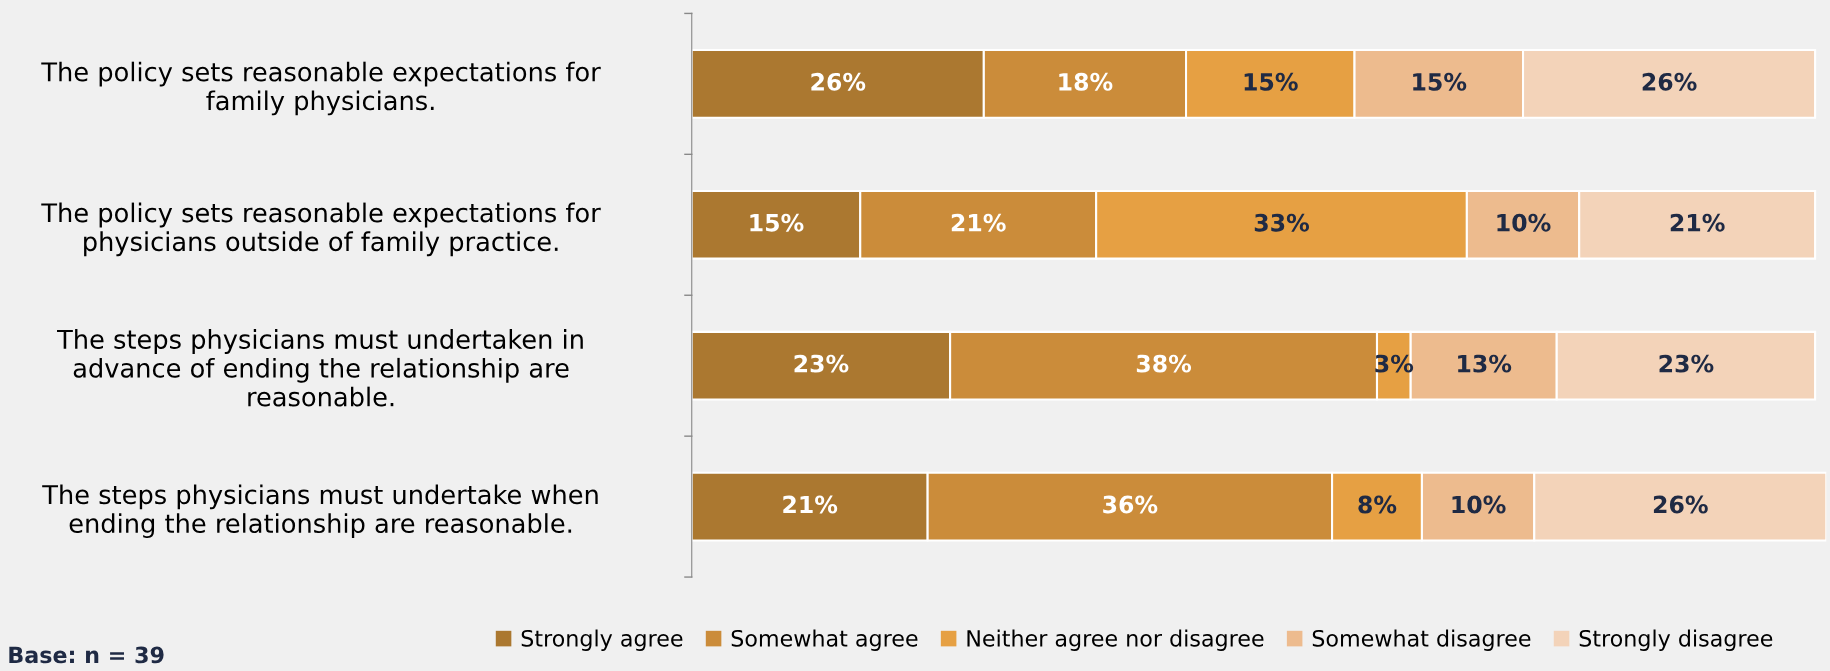 Image resolution: width=1830 pixels, height=671 pixels. Describe the element at coordinates (824, 640) in the screenshot. I see `legend-label: Somewhat agree` at that location.